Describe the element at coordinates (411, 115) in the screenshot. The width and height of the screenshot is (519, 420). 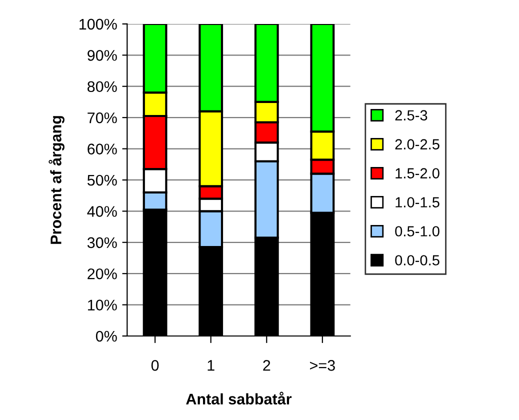
I see `legend-label: 2.5-3` at that location.